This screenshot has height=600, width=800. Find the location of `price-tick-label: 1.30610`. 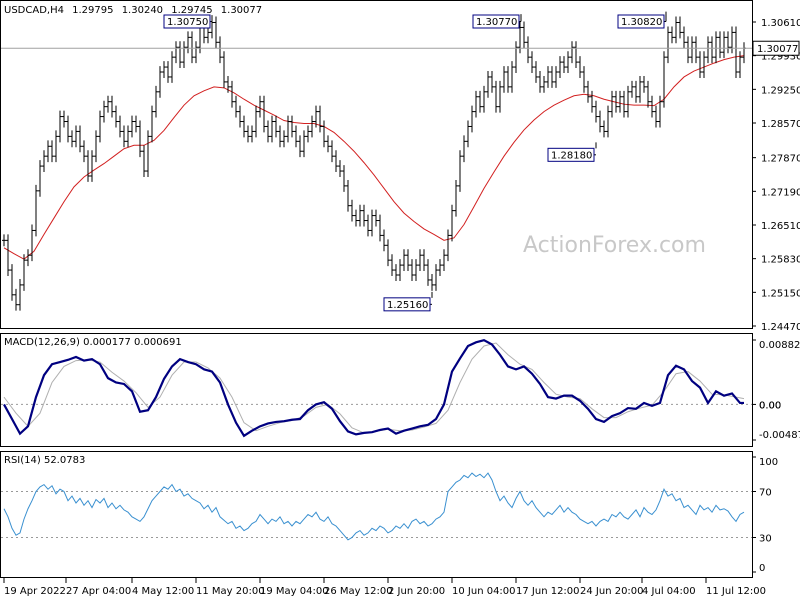

price-tick-label: 1.30610 is located at coordinates (780, 23).